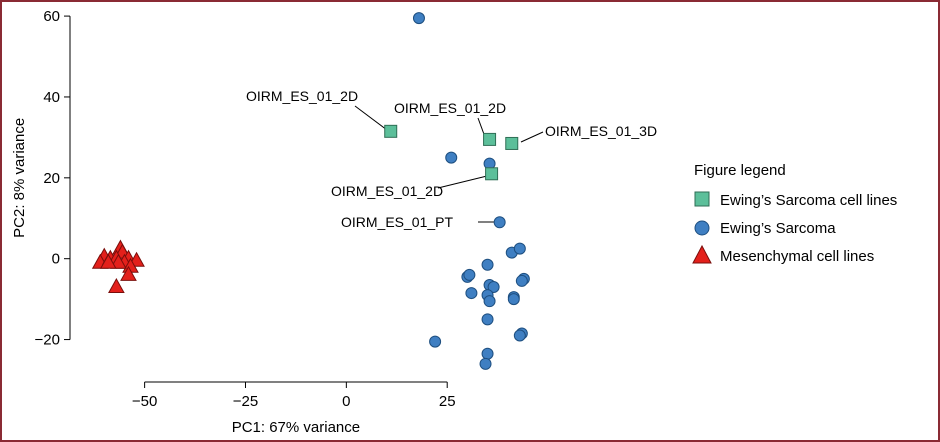  I want to click on y-tick-label: 60, so click(51, 16).